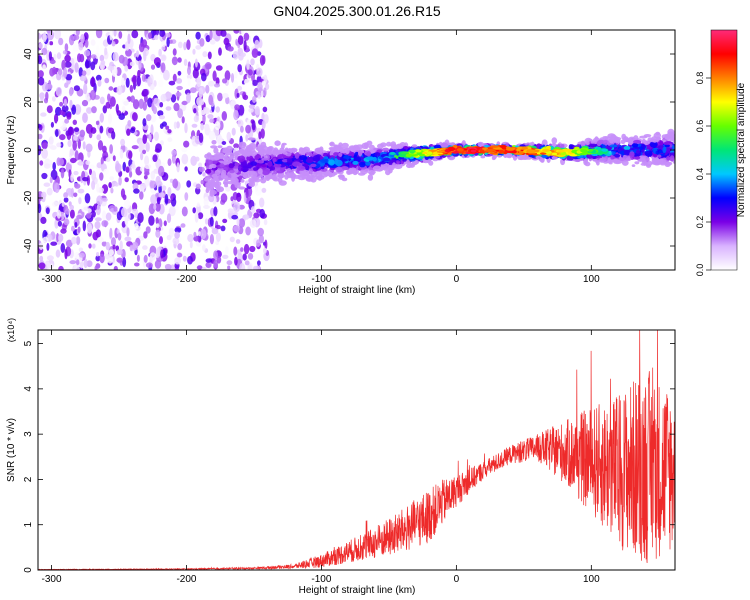 The image size is (750, 600). I want to click on y-tick-label: 4, so click(28, 389).